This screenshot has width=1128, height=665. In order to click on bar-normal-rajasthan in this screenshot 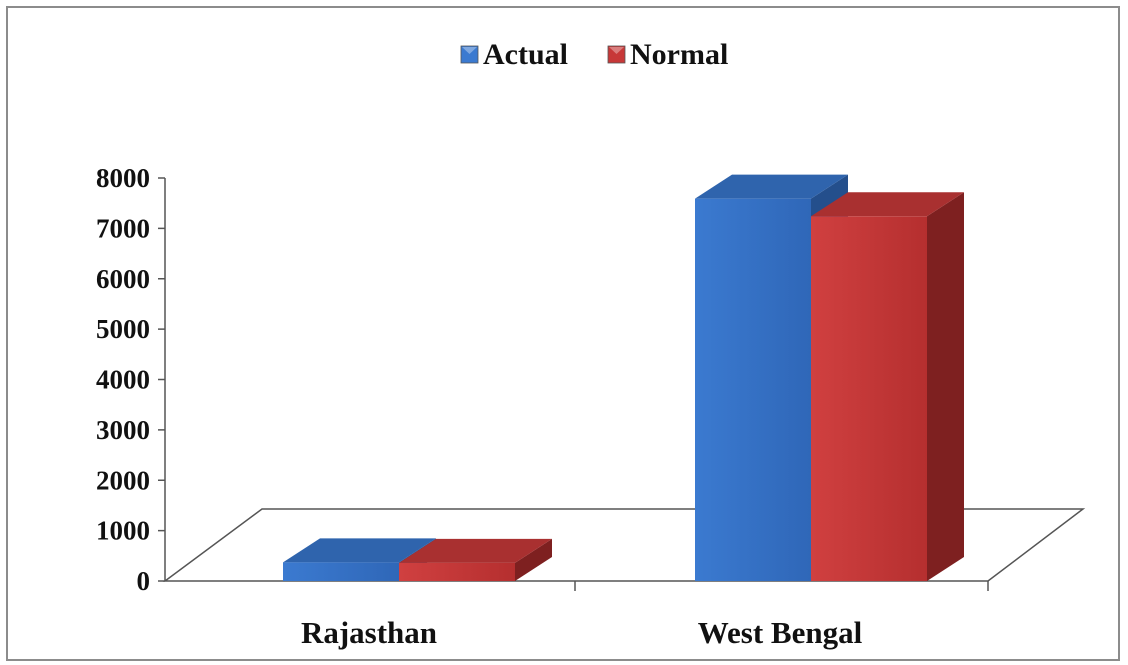, I will do `click(475, 559)`.